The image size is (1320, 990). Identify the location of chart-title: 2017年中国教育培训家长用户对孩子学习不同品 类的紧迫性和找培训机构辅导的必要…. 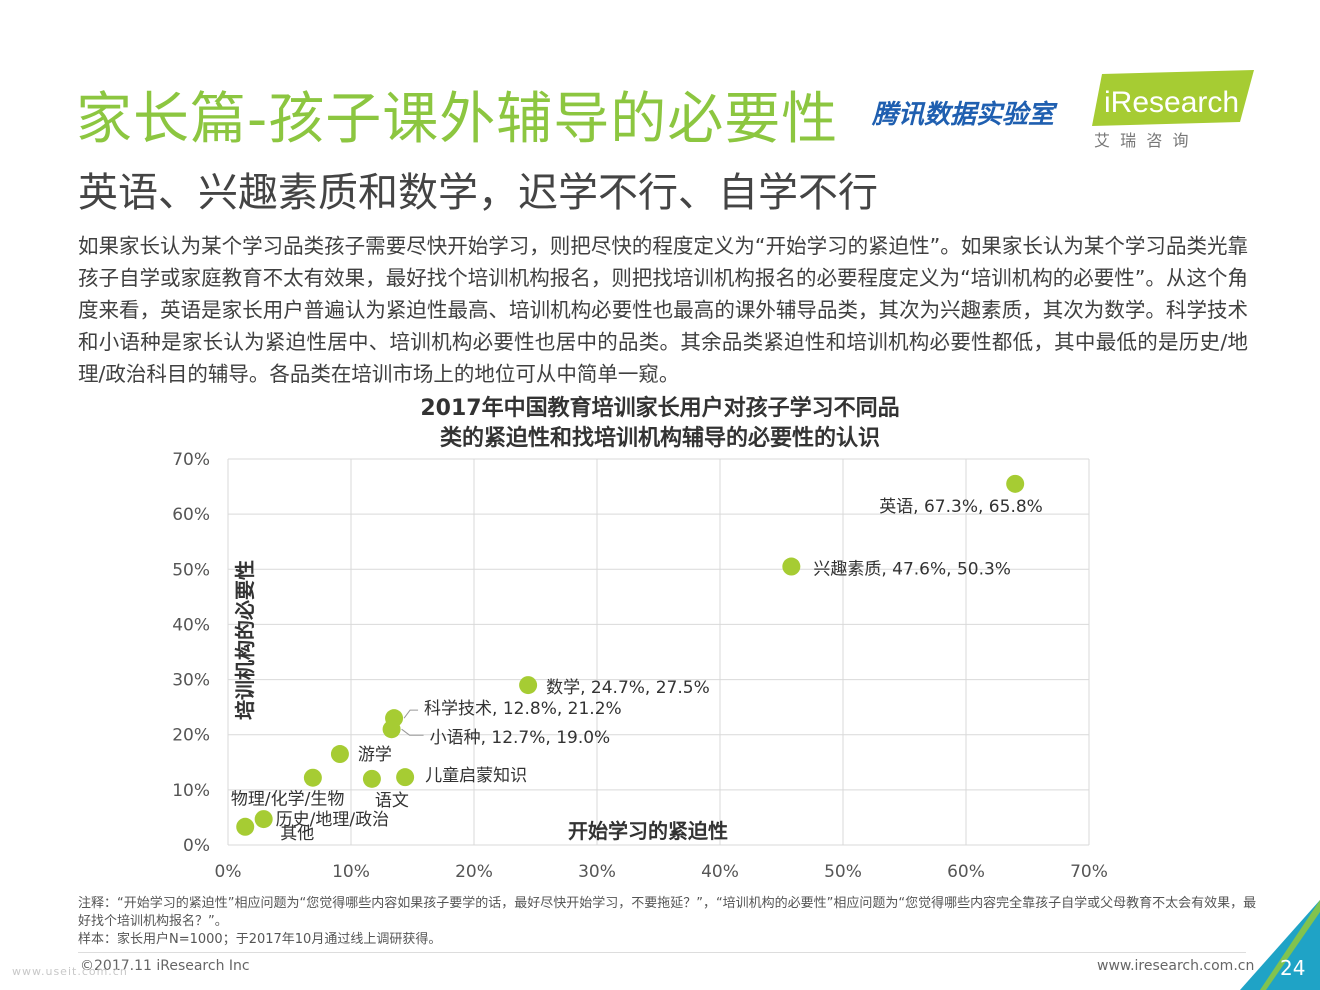
(660, 424).